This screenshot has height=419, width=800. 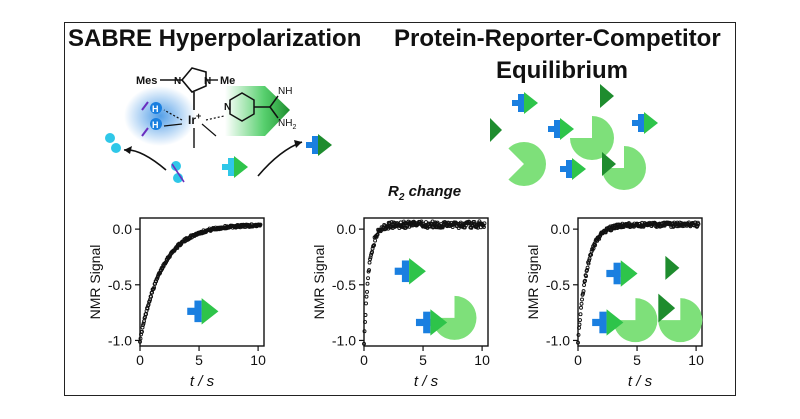 I want to click on me-label: Me, so click(x=227, y=81).